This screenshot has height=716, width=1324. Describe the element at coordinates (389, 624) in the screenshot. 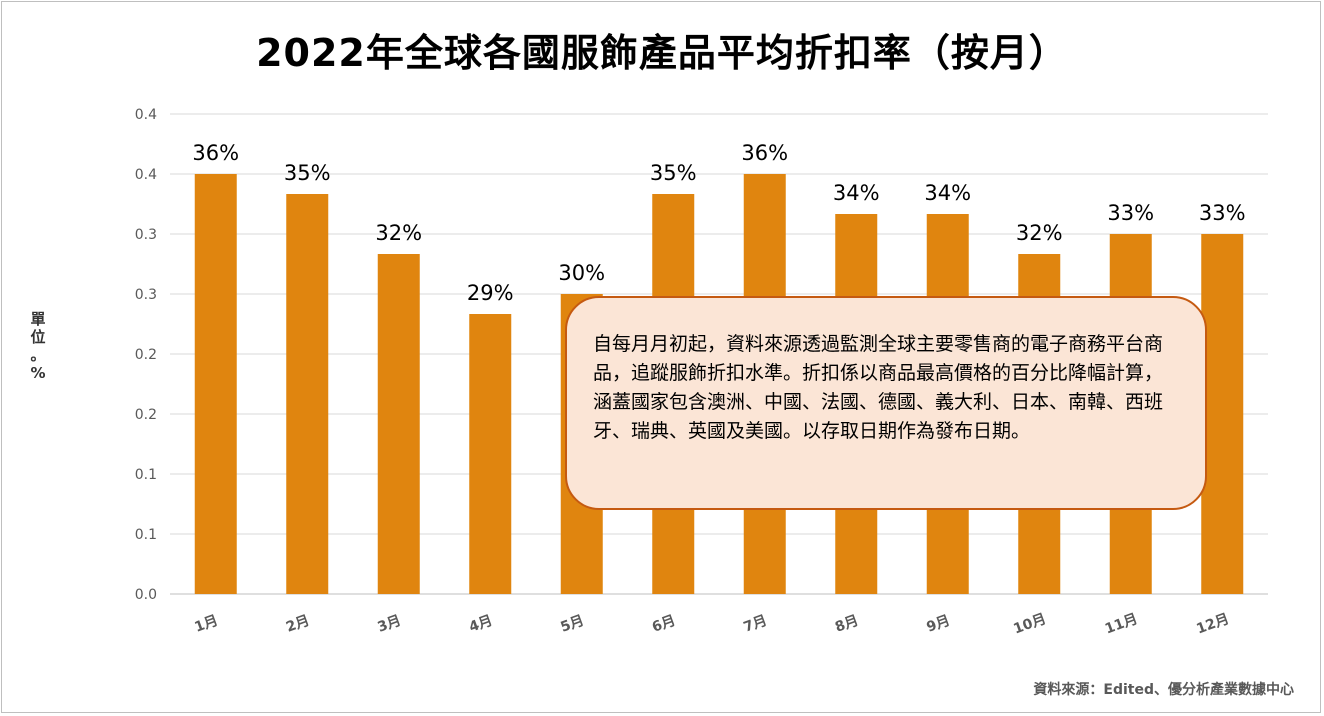

I see `x-tick-label: 3月` at that location.